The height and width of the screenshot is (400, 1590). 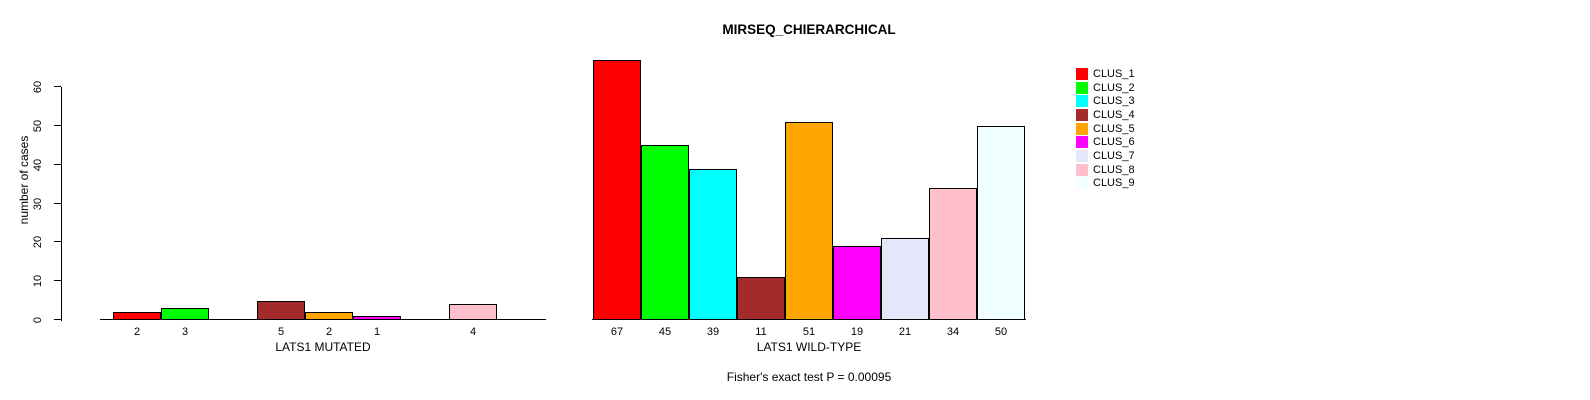 What do you see at coordinates (38, 125) in the screenshot?
I see `y-tick-label: 50` at bounding box center [38, 125].